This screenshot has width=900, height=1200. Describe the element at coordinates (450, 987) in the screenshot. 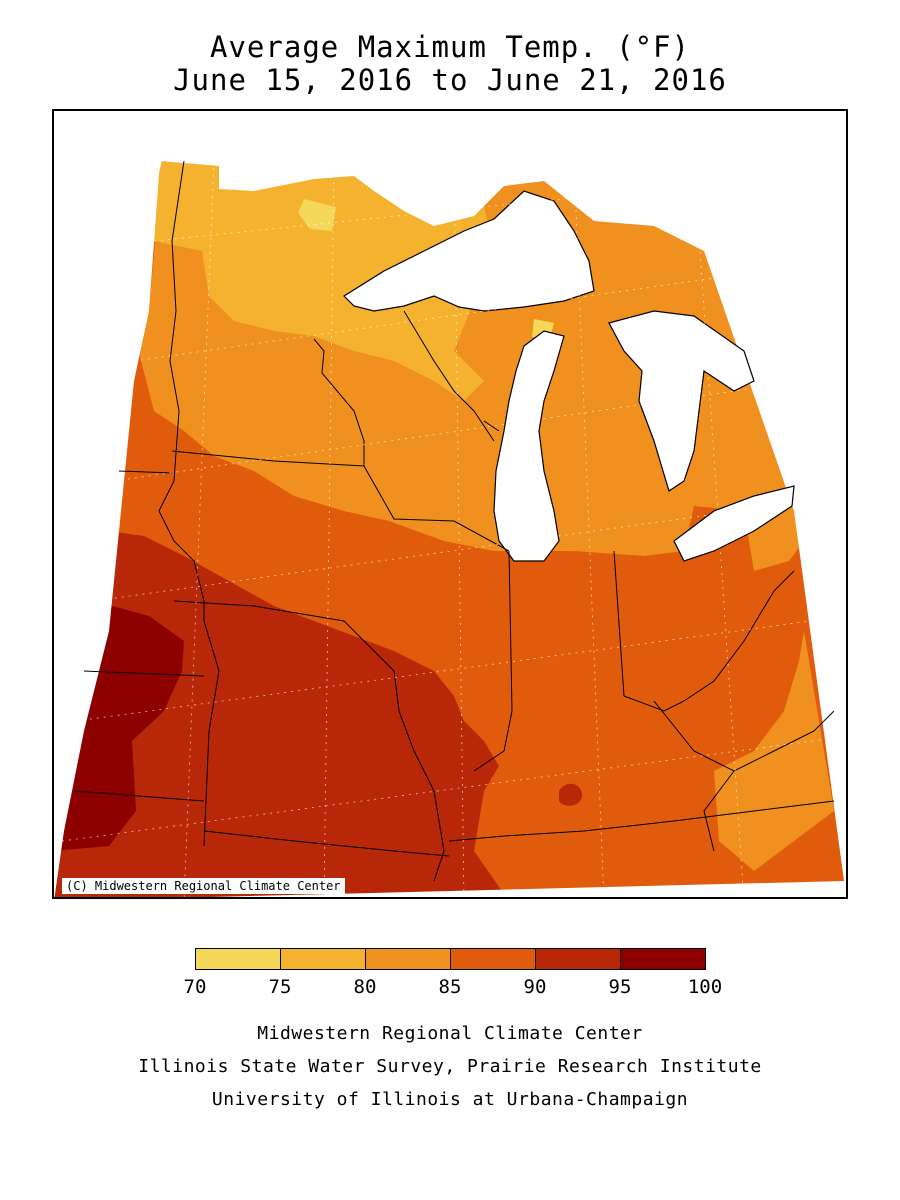

I see `legend-tick-label: 85` at that location.